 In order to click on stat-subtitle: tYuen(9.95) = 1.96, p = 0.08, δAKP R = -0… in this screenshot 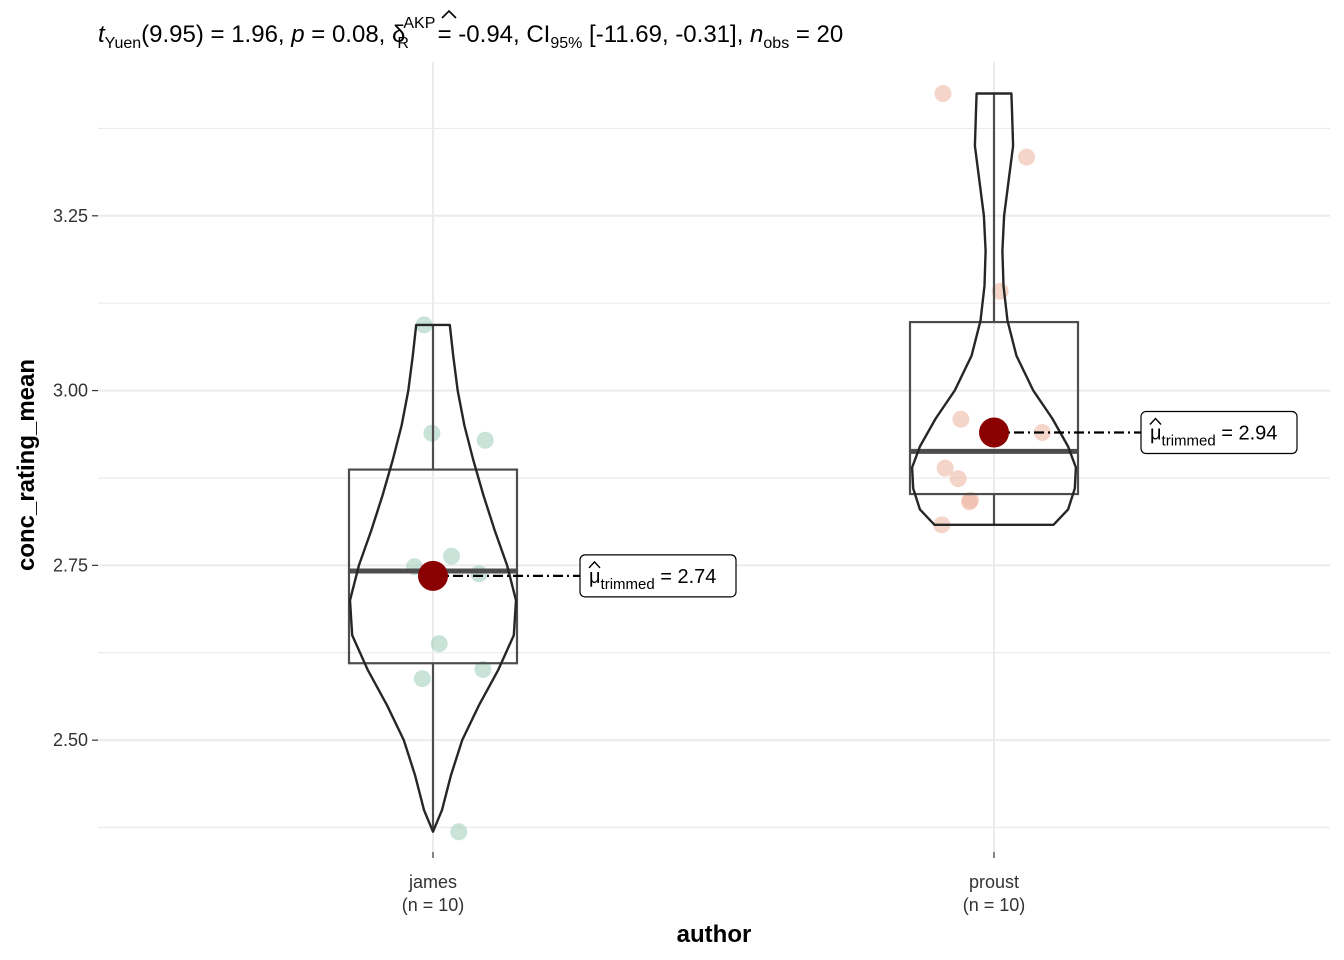, I will do `click(470, 33)`.